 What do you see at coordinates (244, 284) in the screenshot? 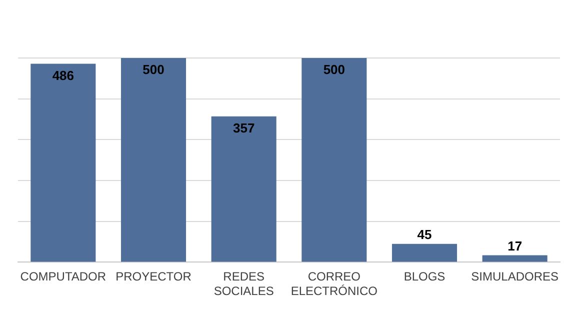
I see `x-tick-label: REDES SOCIALES` at bounding box center [244, 284].